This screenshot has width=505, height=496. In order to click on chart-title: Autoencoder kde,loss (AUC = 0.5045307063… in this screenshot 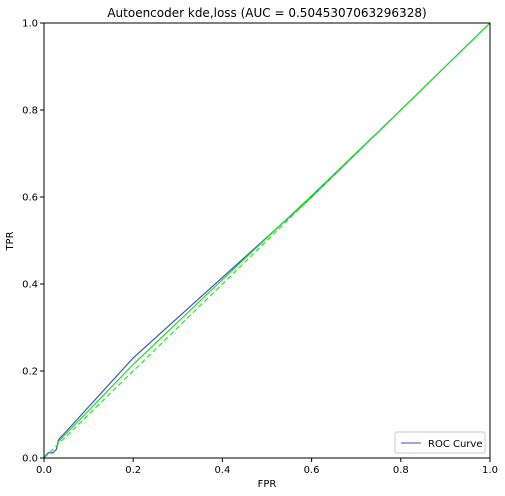, I will do `click(266, 13)`.